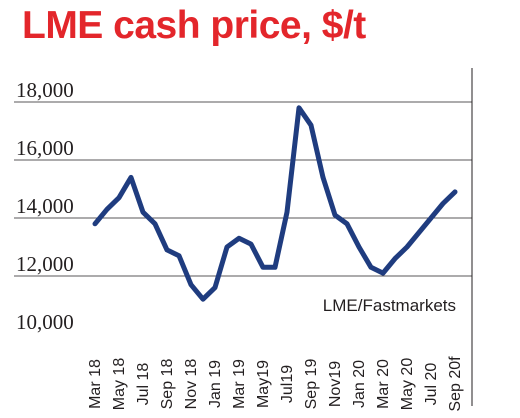 The width and height of the screenshot is (520, 418). What do you see at coordinates (119, 384) in the screenshot?
I see `x-tick-label: May 18` at bounding box center [119, 384].